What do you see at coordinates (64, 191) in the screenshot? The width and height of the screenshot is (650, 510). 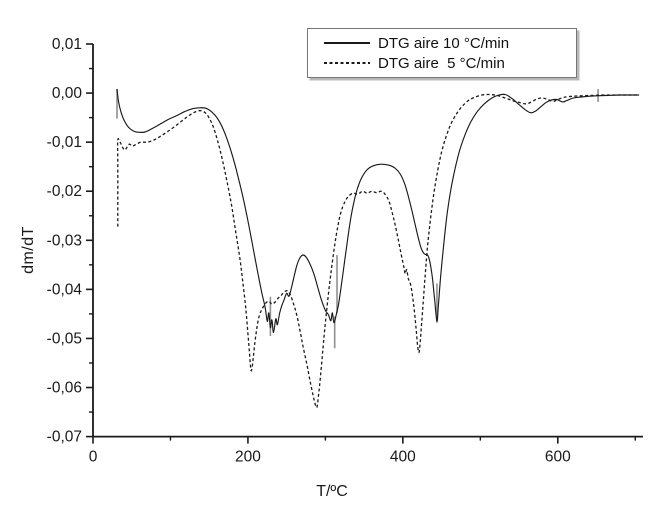 I see `y-tick-label: -0,02` at bounding box center [64, 191].